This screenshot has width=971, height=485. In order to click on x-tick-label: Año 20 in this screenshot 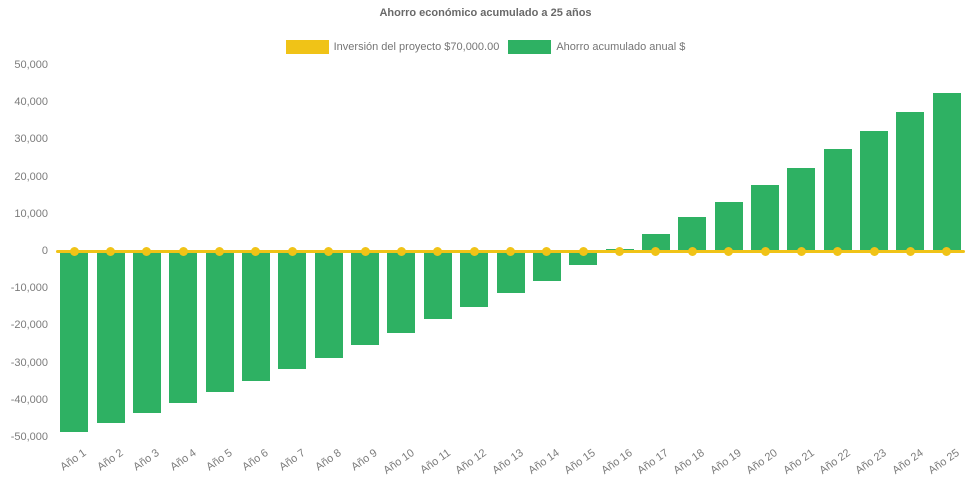, I will do `click(762, 462)`.